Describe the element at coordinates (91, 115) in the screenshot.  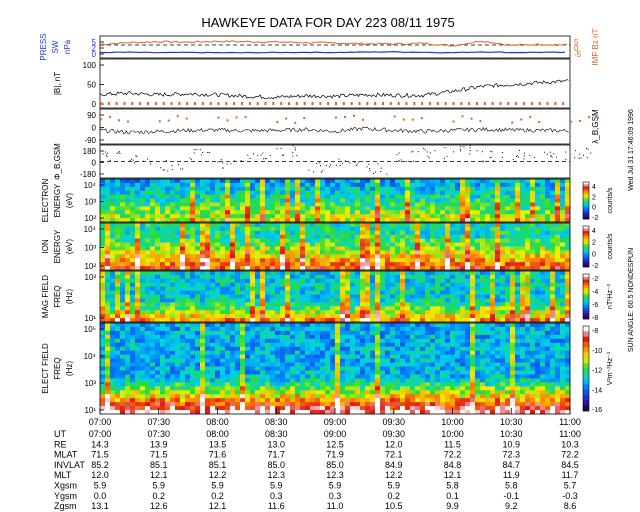
I see `lambda-axis-tick: 90` at that location.